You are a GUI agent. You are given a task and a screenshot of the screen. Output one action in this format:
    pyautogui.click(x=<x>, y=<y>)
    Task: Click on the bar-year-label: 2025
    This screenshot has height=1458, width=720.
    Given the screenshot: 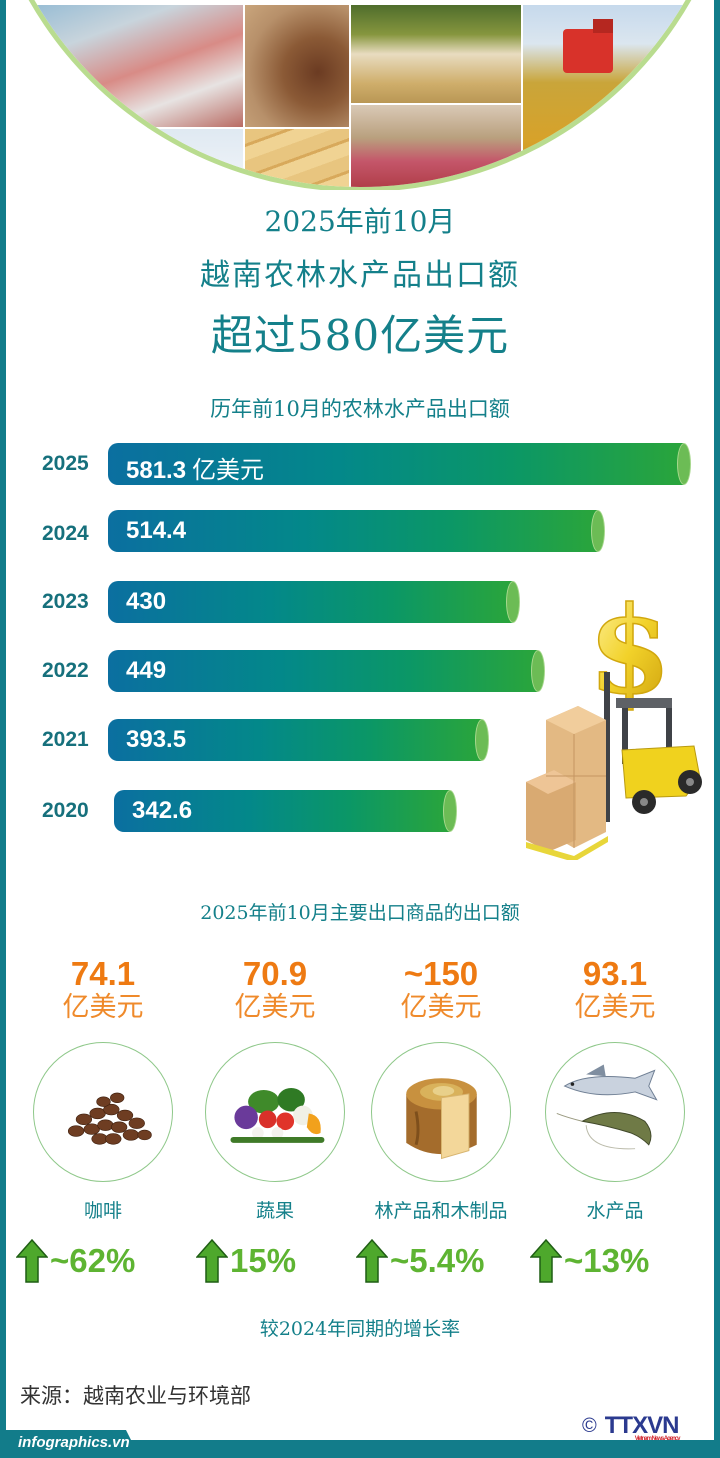 What is the action you would take?
    pyautogui.click(x=65, y=463)
    